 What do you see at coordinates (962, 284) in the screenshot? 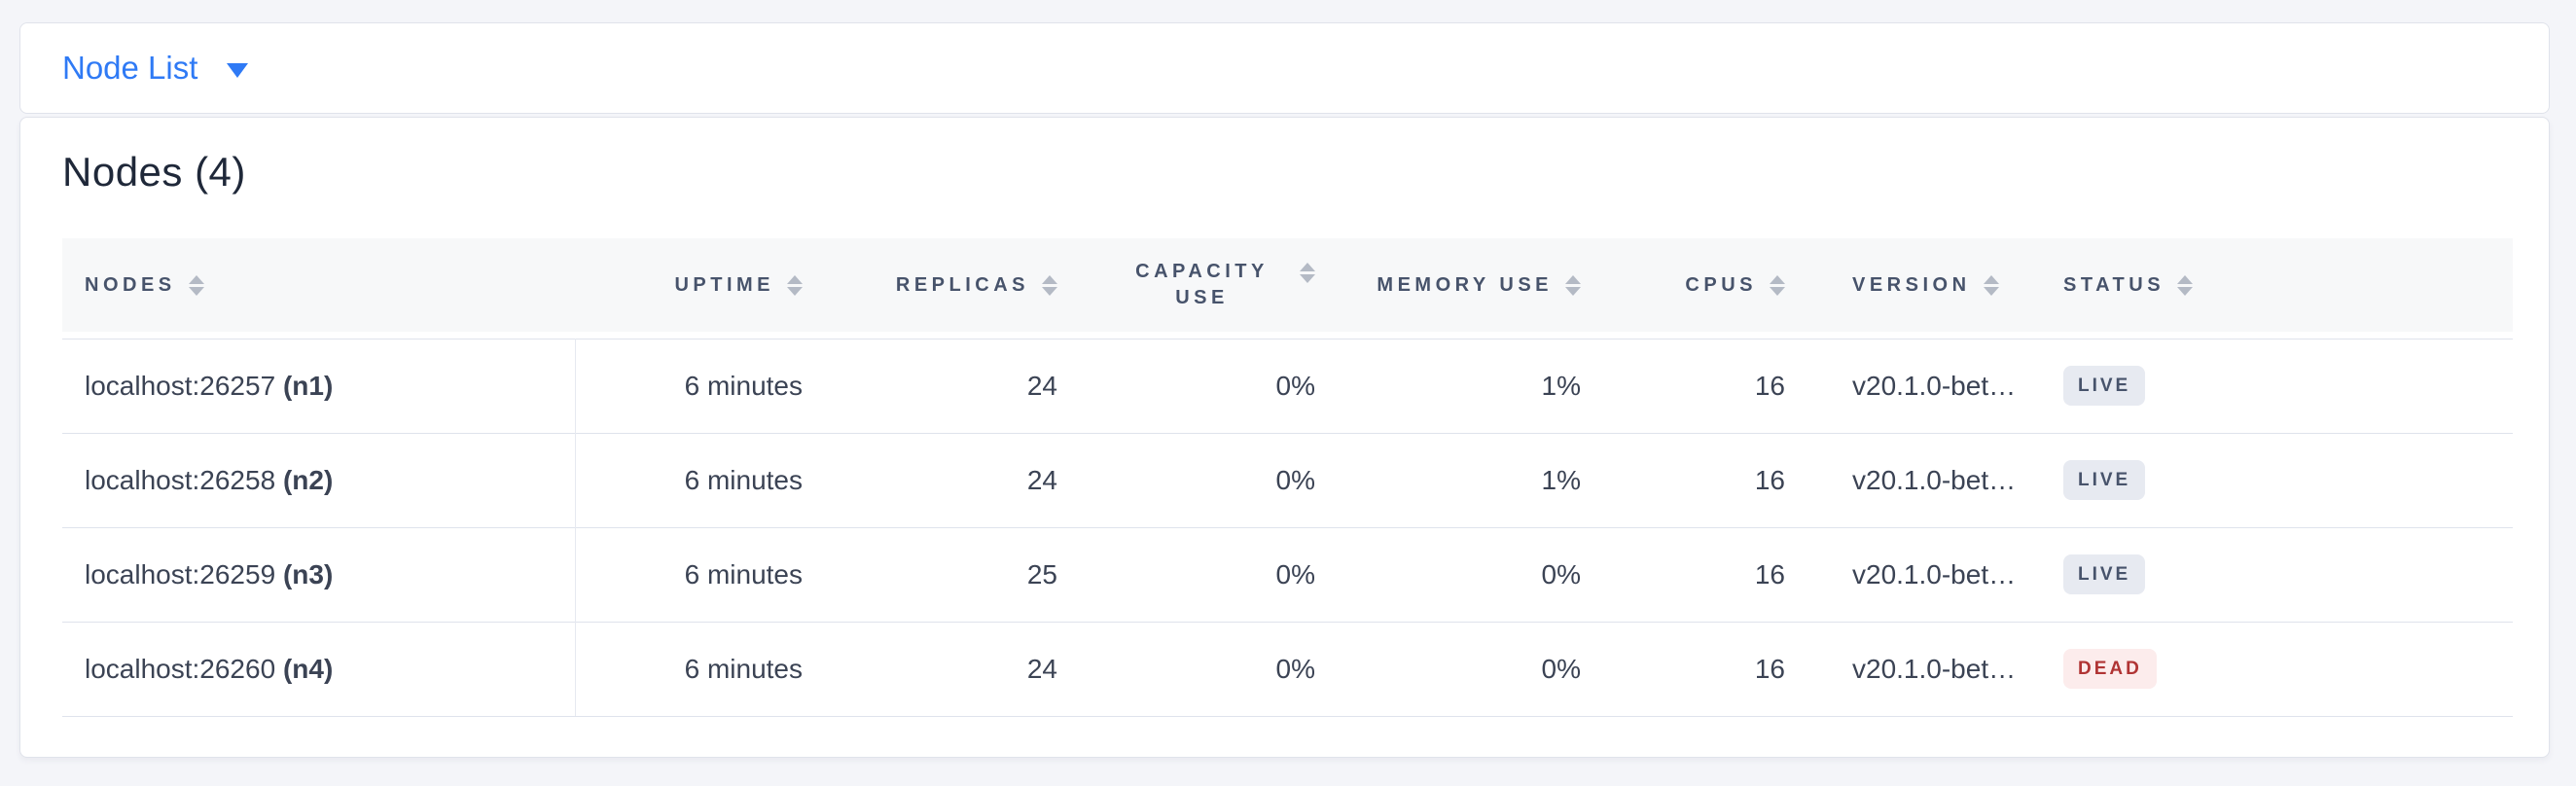
I see `column-label: REPLICAS` at bounding box center [962, 284].